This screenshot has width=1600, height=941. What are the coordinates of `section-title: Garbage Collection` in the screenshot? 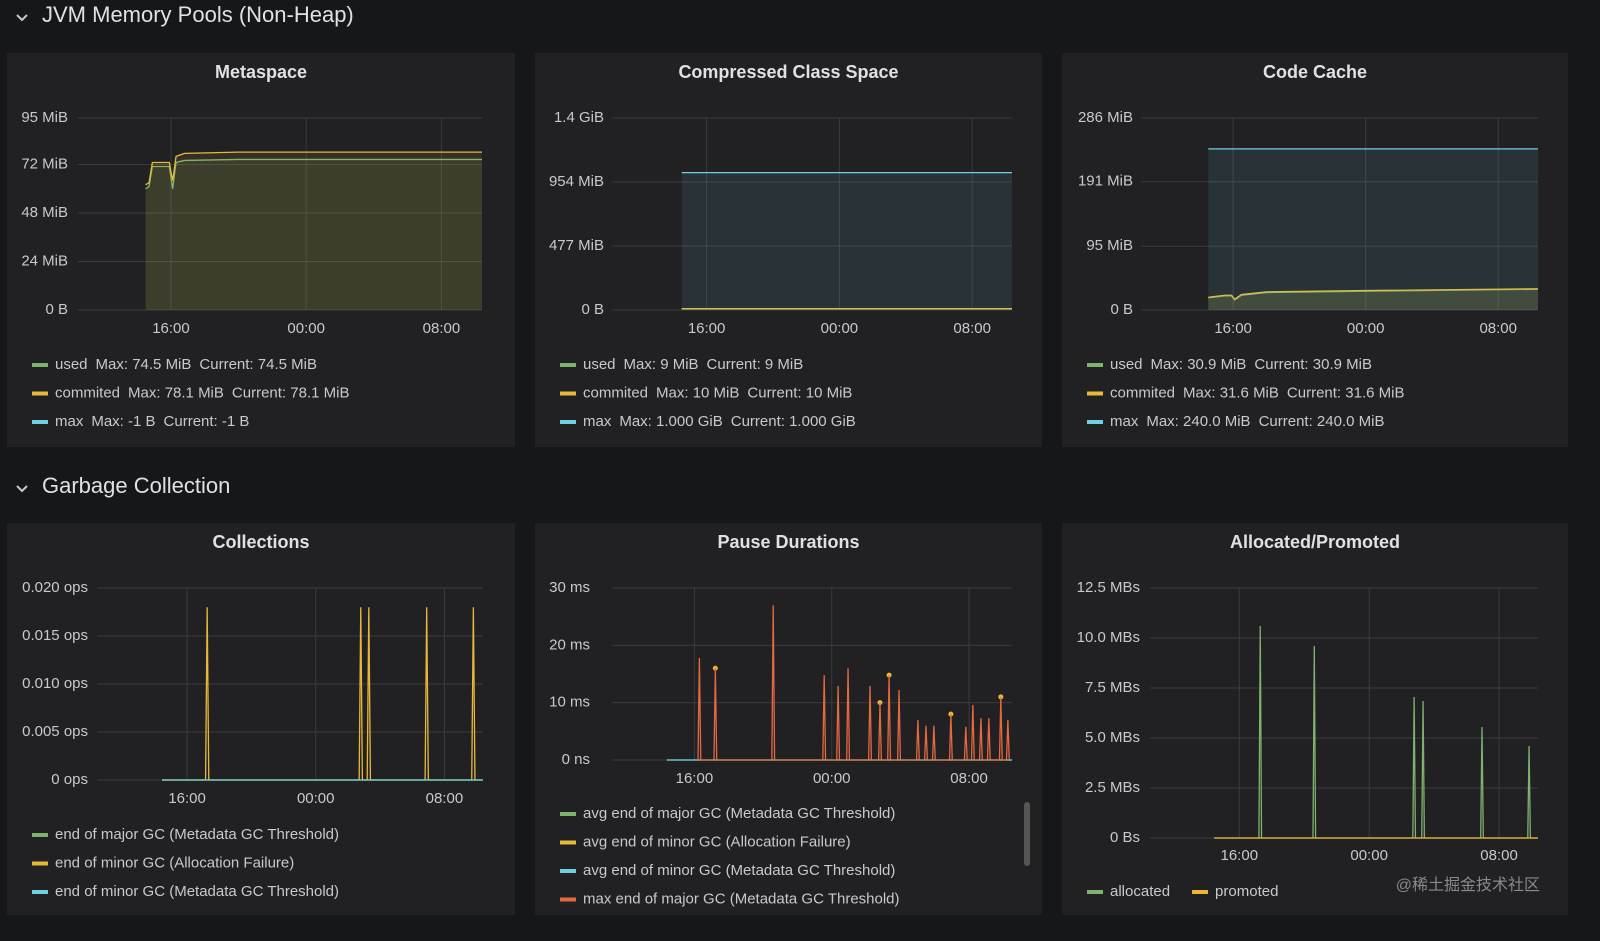 It's located at (136, 485).